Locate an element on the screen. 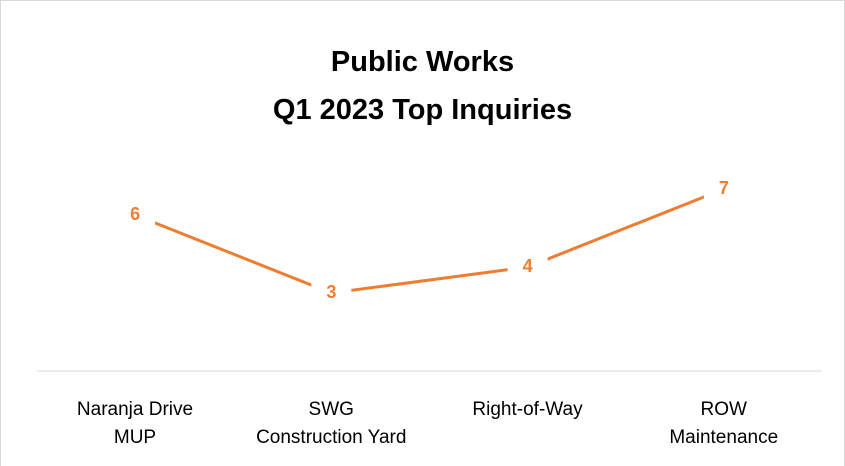  x-tick-label: ROW Maintenance is located at coordinates (724, 423).